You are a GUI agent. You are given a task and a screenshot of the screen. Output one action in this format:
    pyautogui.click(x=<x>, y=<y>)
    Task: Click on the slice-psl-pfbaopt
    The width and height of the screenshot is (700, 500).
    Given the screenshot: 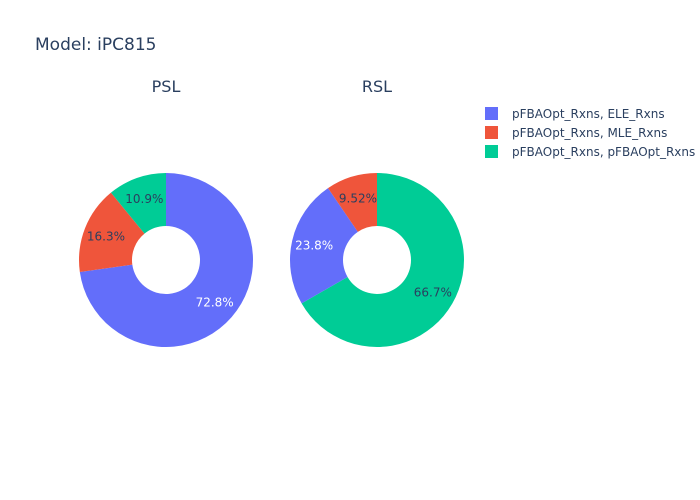 What is the action you would take?
    pyautogui.click(x=138, y=203)
    